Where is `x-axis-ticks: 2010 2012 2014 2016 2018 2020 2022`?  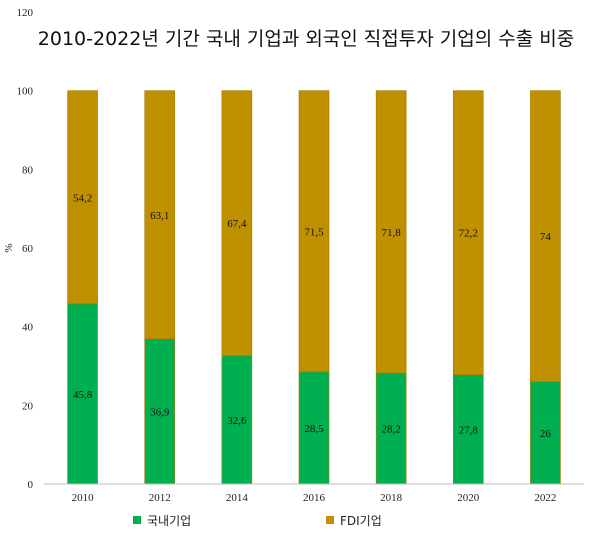
x-axis-ticks: 2010 2012 2014 2016 2018 2020 2022 is located at coordinates (314, 498).